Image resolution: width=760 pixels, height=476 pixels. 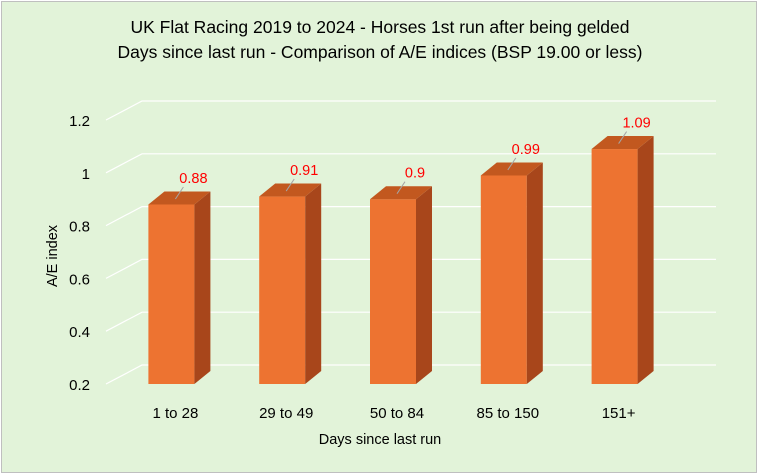 What do you see at coordinates (380, 440) in the screenshot?
I see `x-axis-title: Days since last run` at bounding box center [380, 440].